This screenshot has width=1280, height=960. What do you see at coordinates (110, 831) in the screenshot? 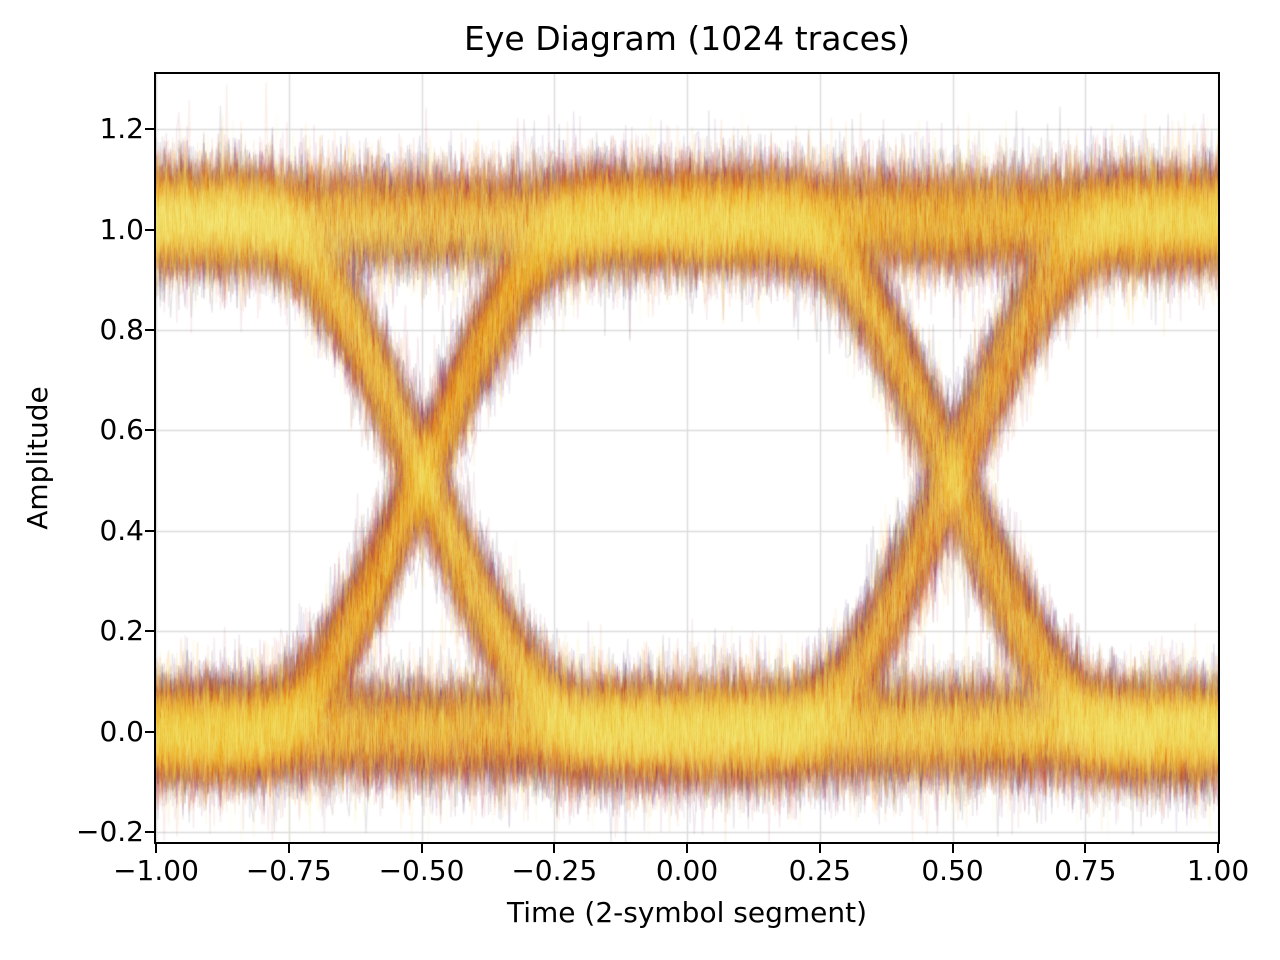
I see `y-tick-label: −0.2` at bounding box center [110, 831].